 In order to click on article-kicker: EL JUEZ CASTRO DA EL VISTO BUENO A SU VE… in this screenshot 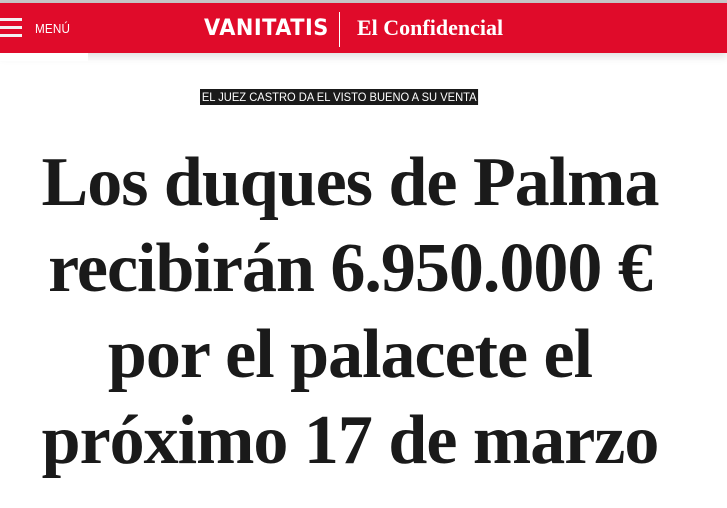, I will do `click(339, 97)`.